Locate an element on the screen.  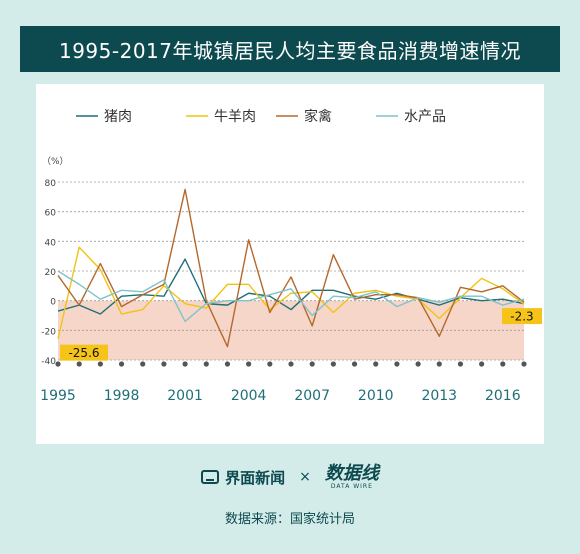
y-tick-label: 0 is located at coordinates (53, 303).